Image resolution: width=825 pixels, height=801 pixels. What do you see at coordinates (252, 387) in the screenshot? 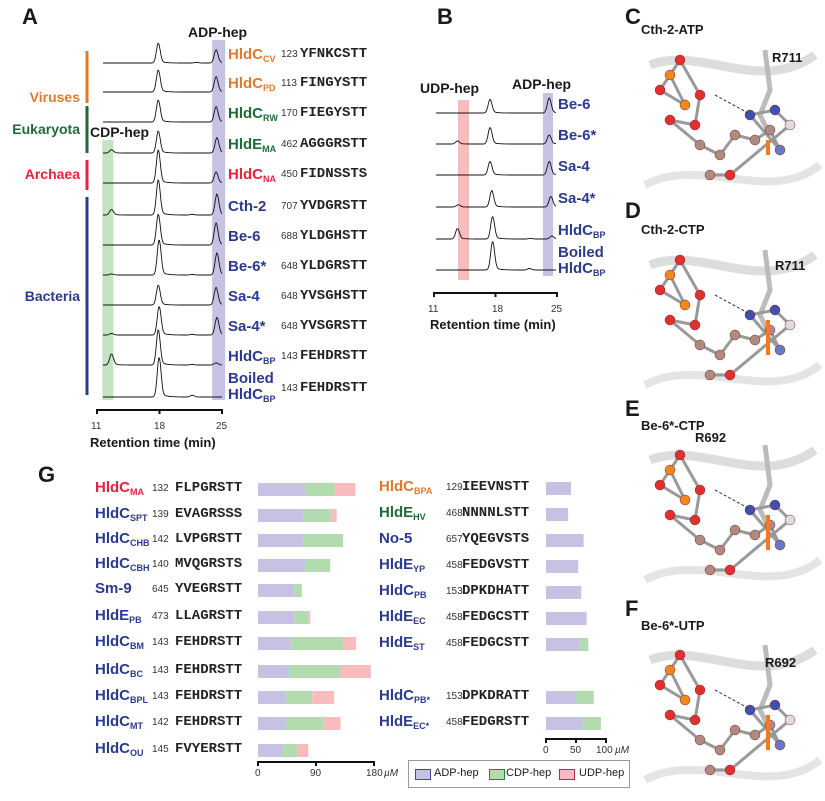
I see `sample-name: Boiled HldCBP` at bounding box center [252, 387].